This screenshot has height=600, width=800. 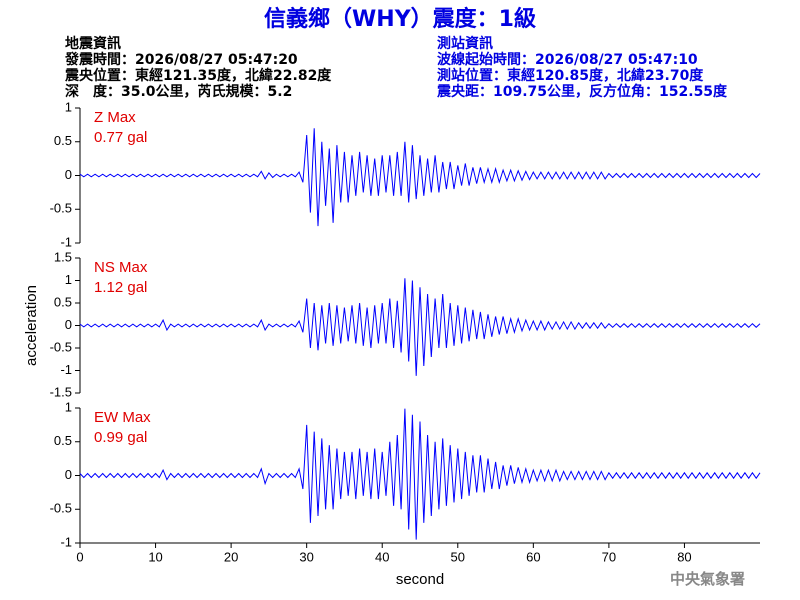 I want to click on annotation: EW Max, so click(x=122, y=417).